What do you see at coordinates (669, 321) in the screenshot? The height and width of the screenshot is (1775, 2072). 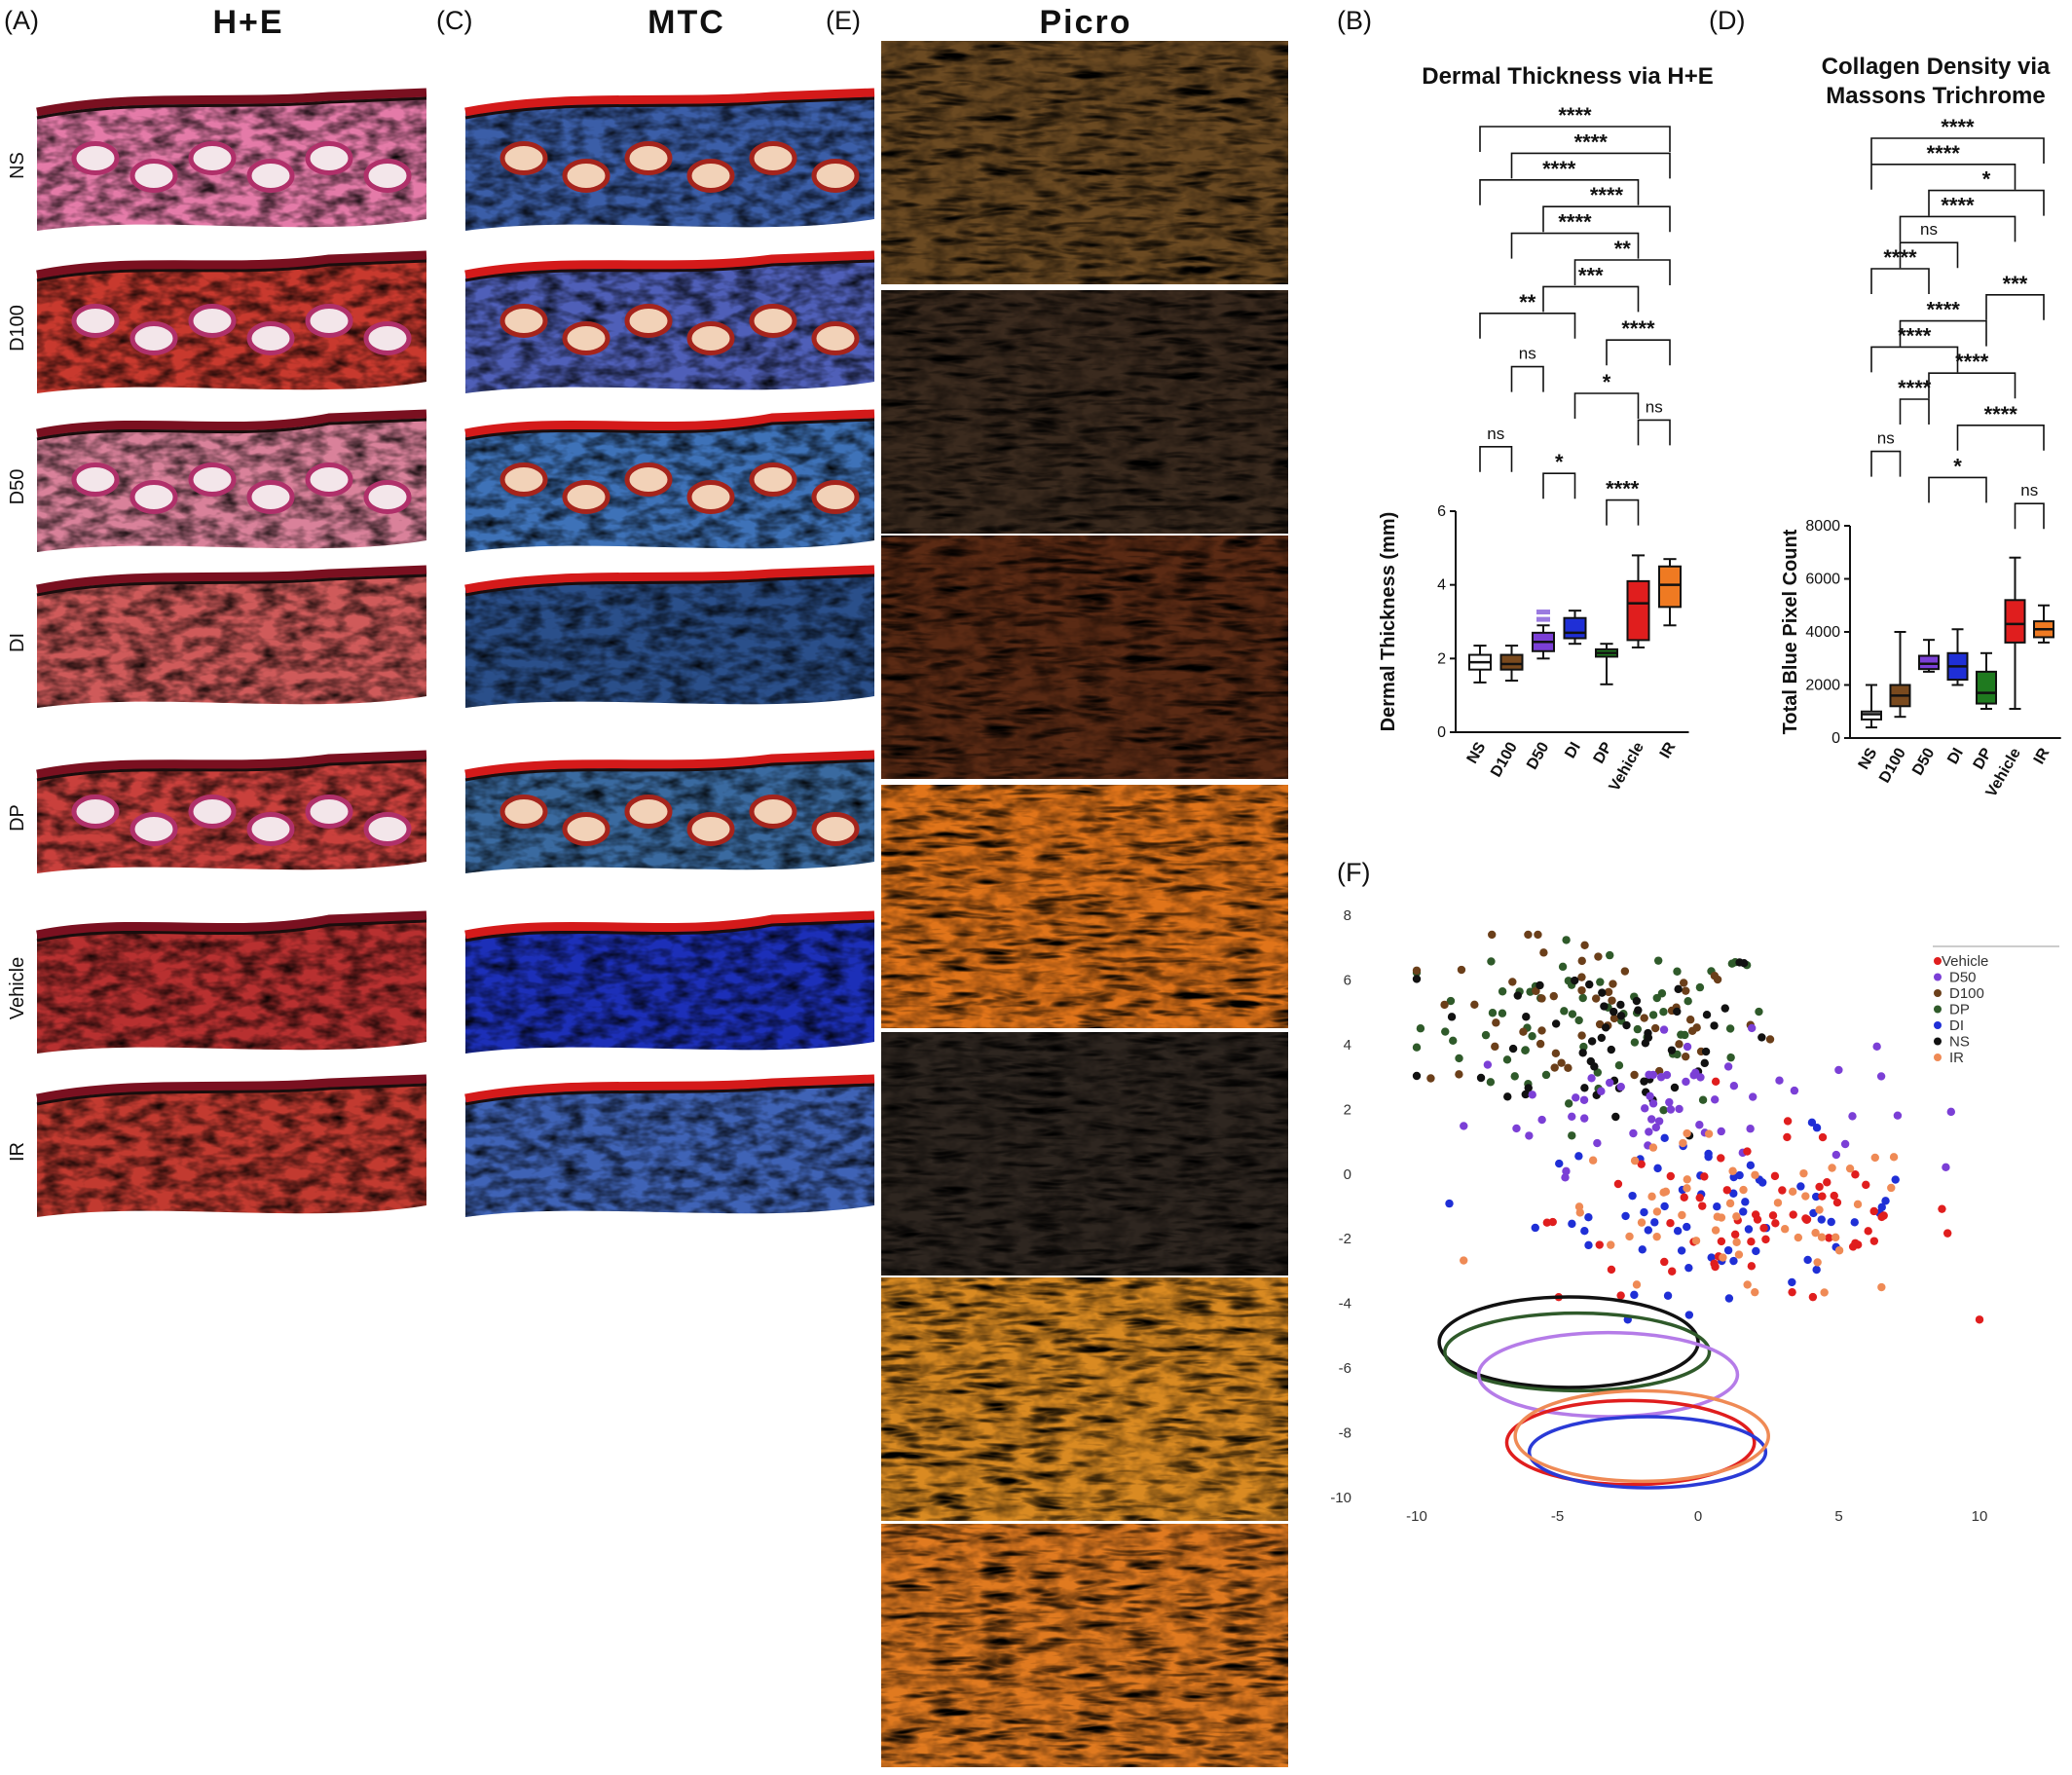 I see `mtc-panel-d100` at bounding box center [669, 321].